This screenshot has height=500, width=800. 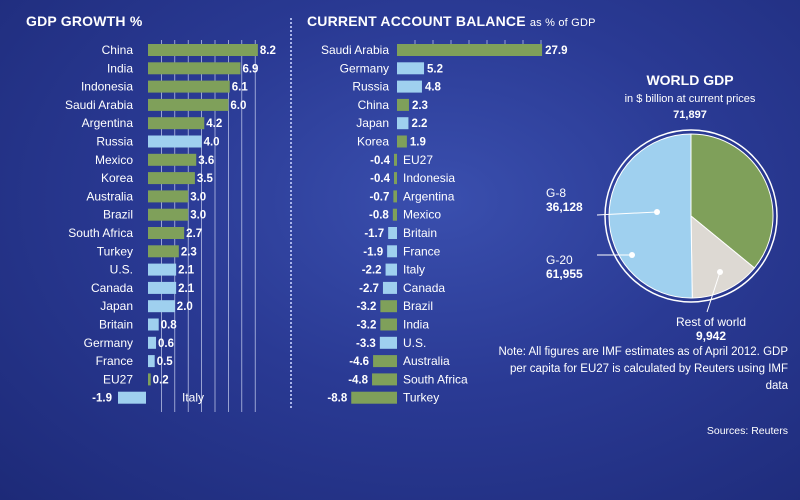 I want to click on data-label: 6.1, so click(x=240, y=88).